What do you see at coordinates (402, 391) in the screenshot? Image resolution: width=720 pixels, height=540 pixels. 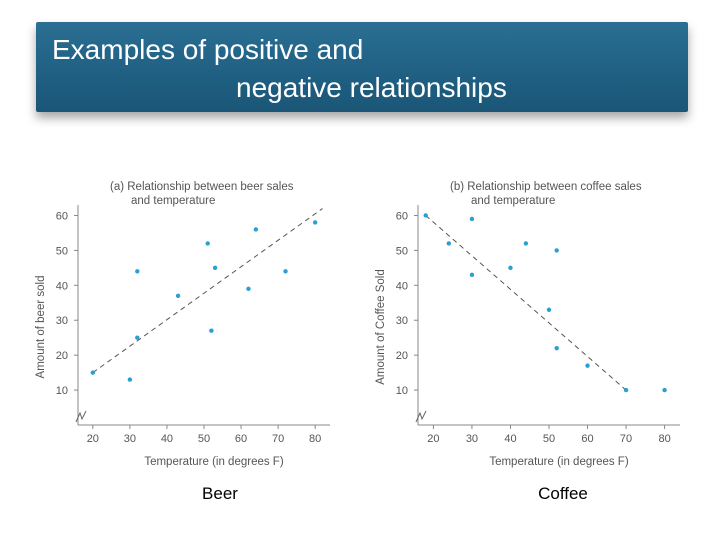 I see `coffee-y-tick-label: 10` at bounding box center [402, 391].